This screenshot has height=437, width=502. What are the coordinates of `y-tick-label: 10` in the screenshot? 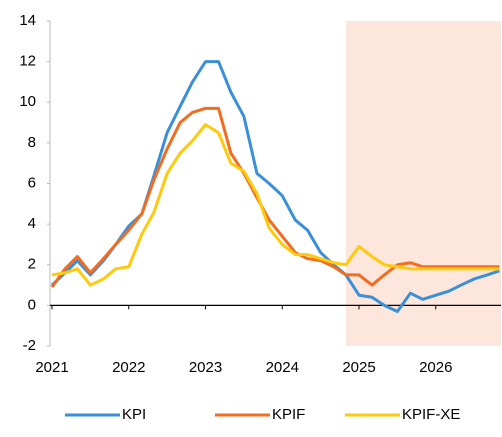 It's located at (27, 101).